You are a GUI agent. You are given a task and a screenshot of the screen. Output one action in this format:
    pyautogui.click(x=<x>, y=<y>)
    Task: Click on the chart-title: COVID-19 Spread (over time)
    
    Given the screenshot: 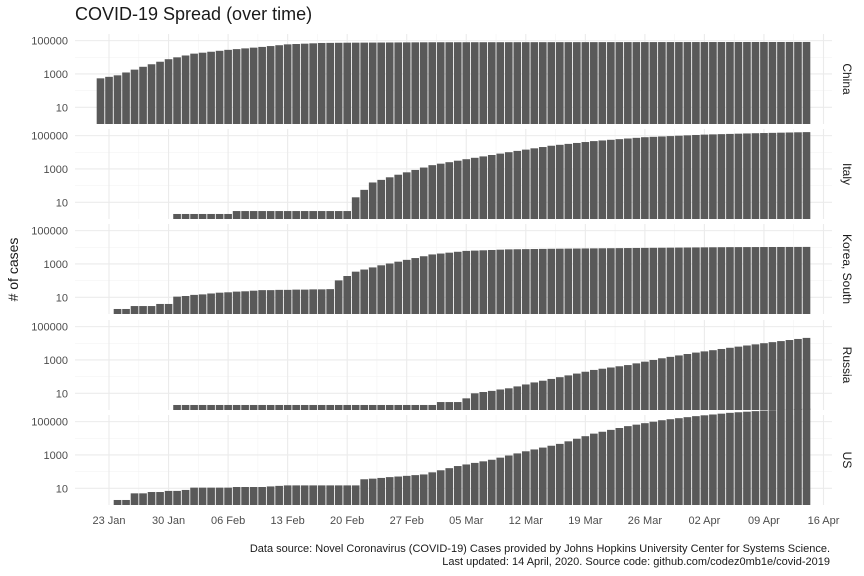 What is the action you would take?
    pyautogui.click(x=194, y=14)
    